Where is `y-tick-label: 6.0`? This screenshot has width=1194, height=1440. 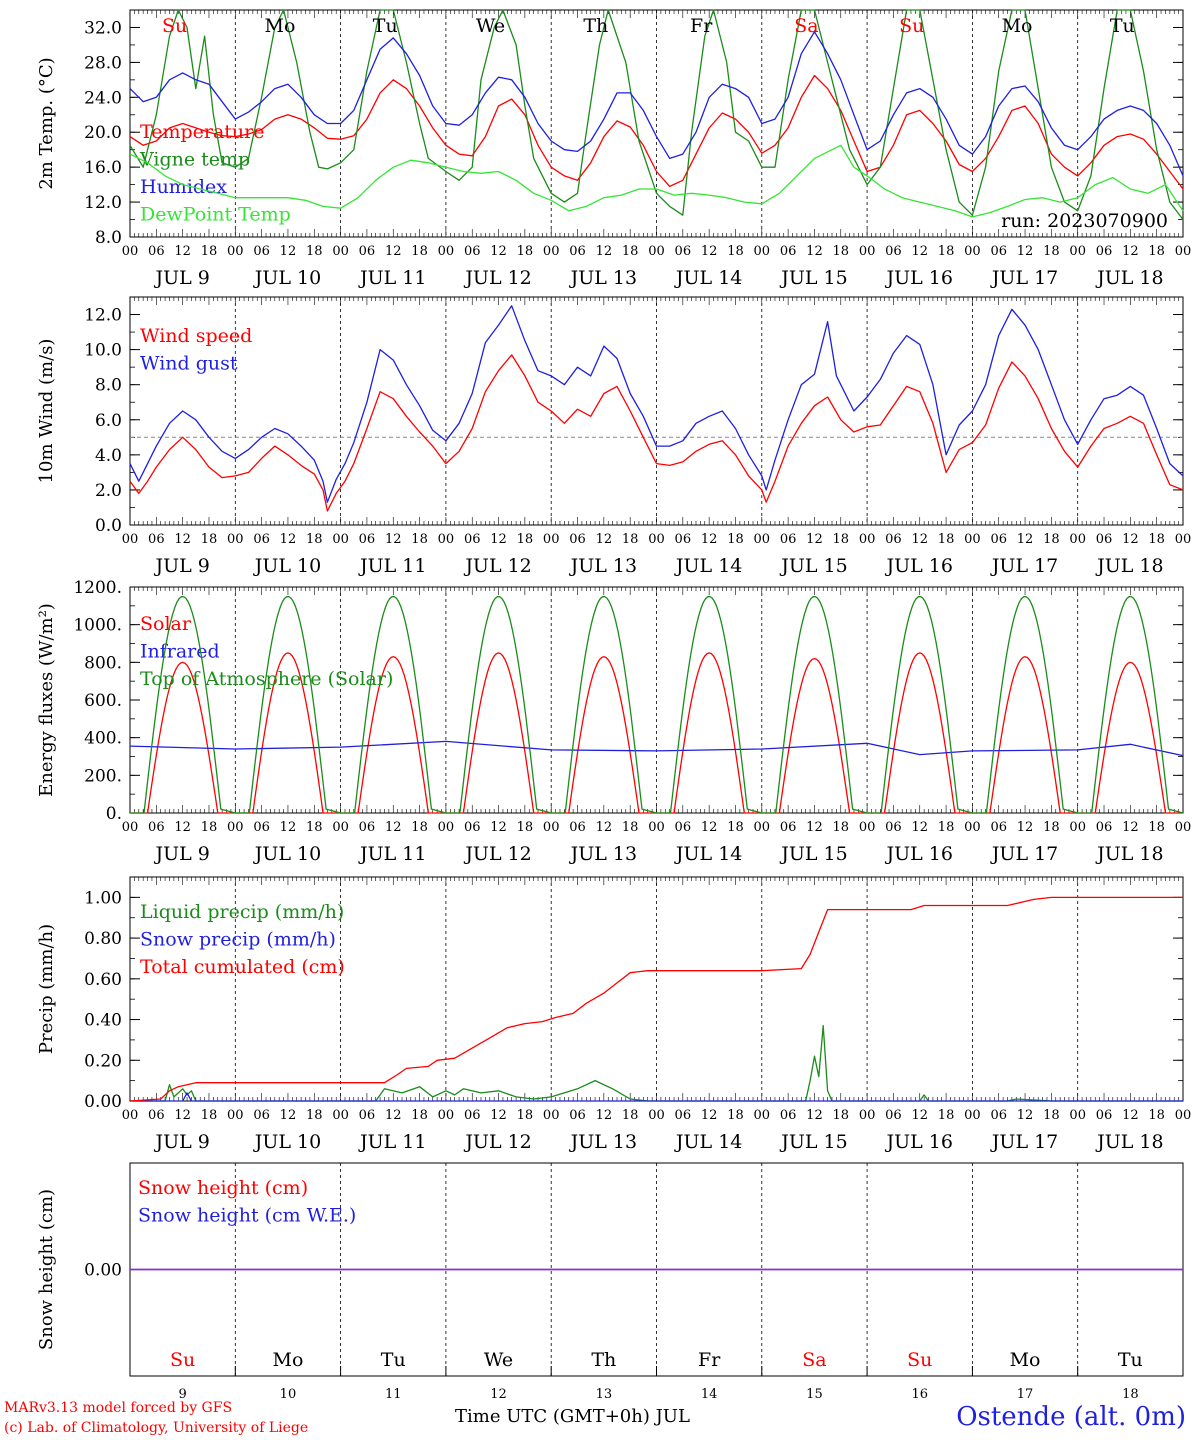 y-tick-label: 6.0 is located at coordinates (108, 421).